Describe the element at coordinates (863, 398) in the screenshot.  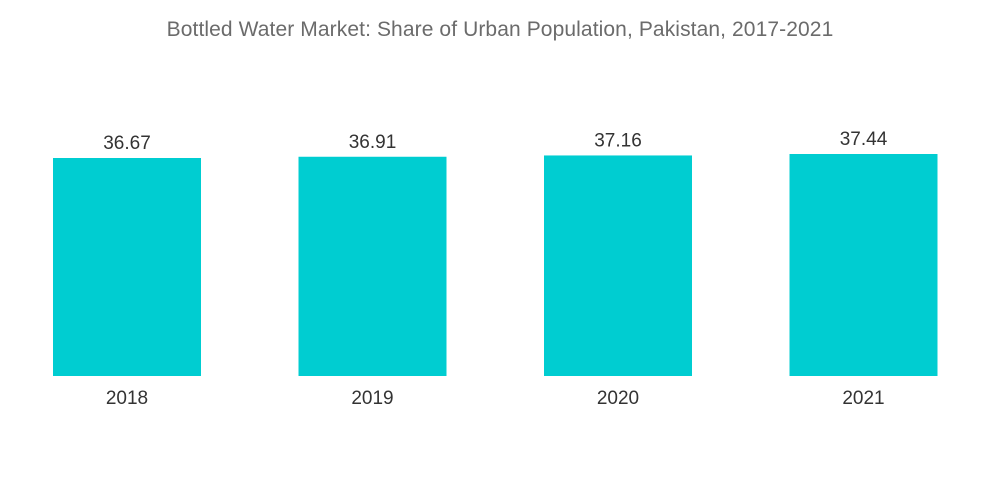
I see `x-tick-label-2021: 2021` at that location.